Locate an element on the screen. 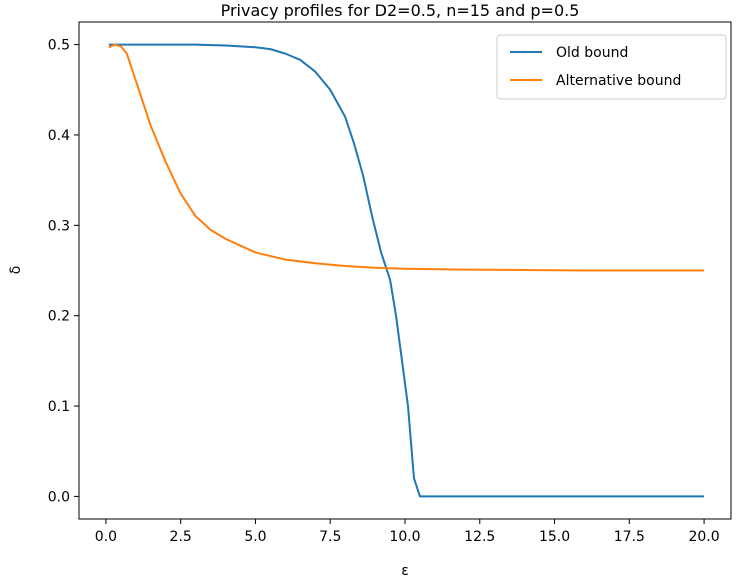 This screenshot has width=736, height=583. legend-label-alternative-bound: Alternative bound is located at coordinates (618, 81).